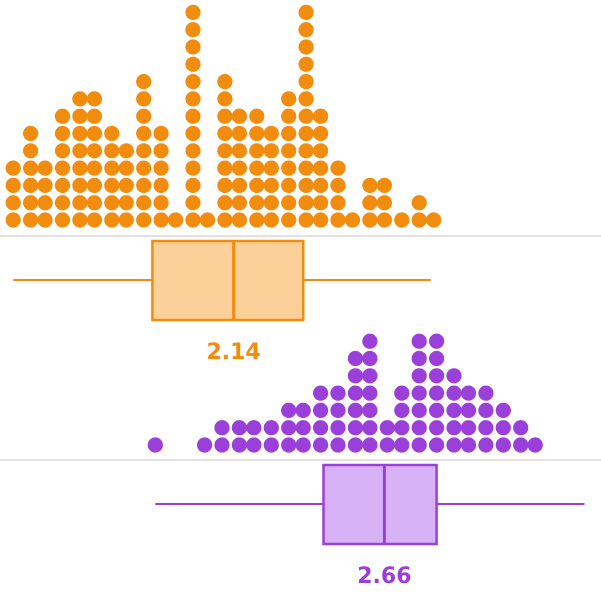  Describe the element at coordinates (380, 504) in the screenshot. I see `box-iqr` at that location.